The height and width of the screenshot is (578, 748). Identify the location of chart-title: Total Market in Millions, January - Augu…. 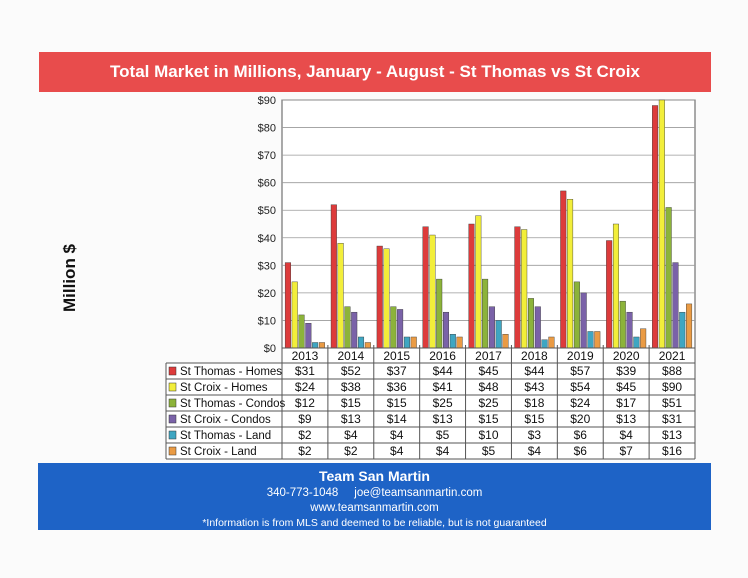
(375, 72).